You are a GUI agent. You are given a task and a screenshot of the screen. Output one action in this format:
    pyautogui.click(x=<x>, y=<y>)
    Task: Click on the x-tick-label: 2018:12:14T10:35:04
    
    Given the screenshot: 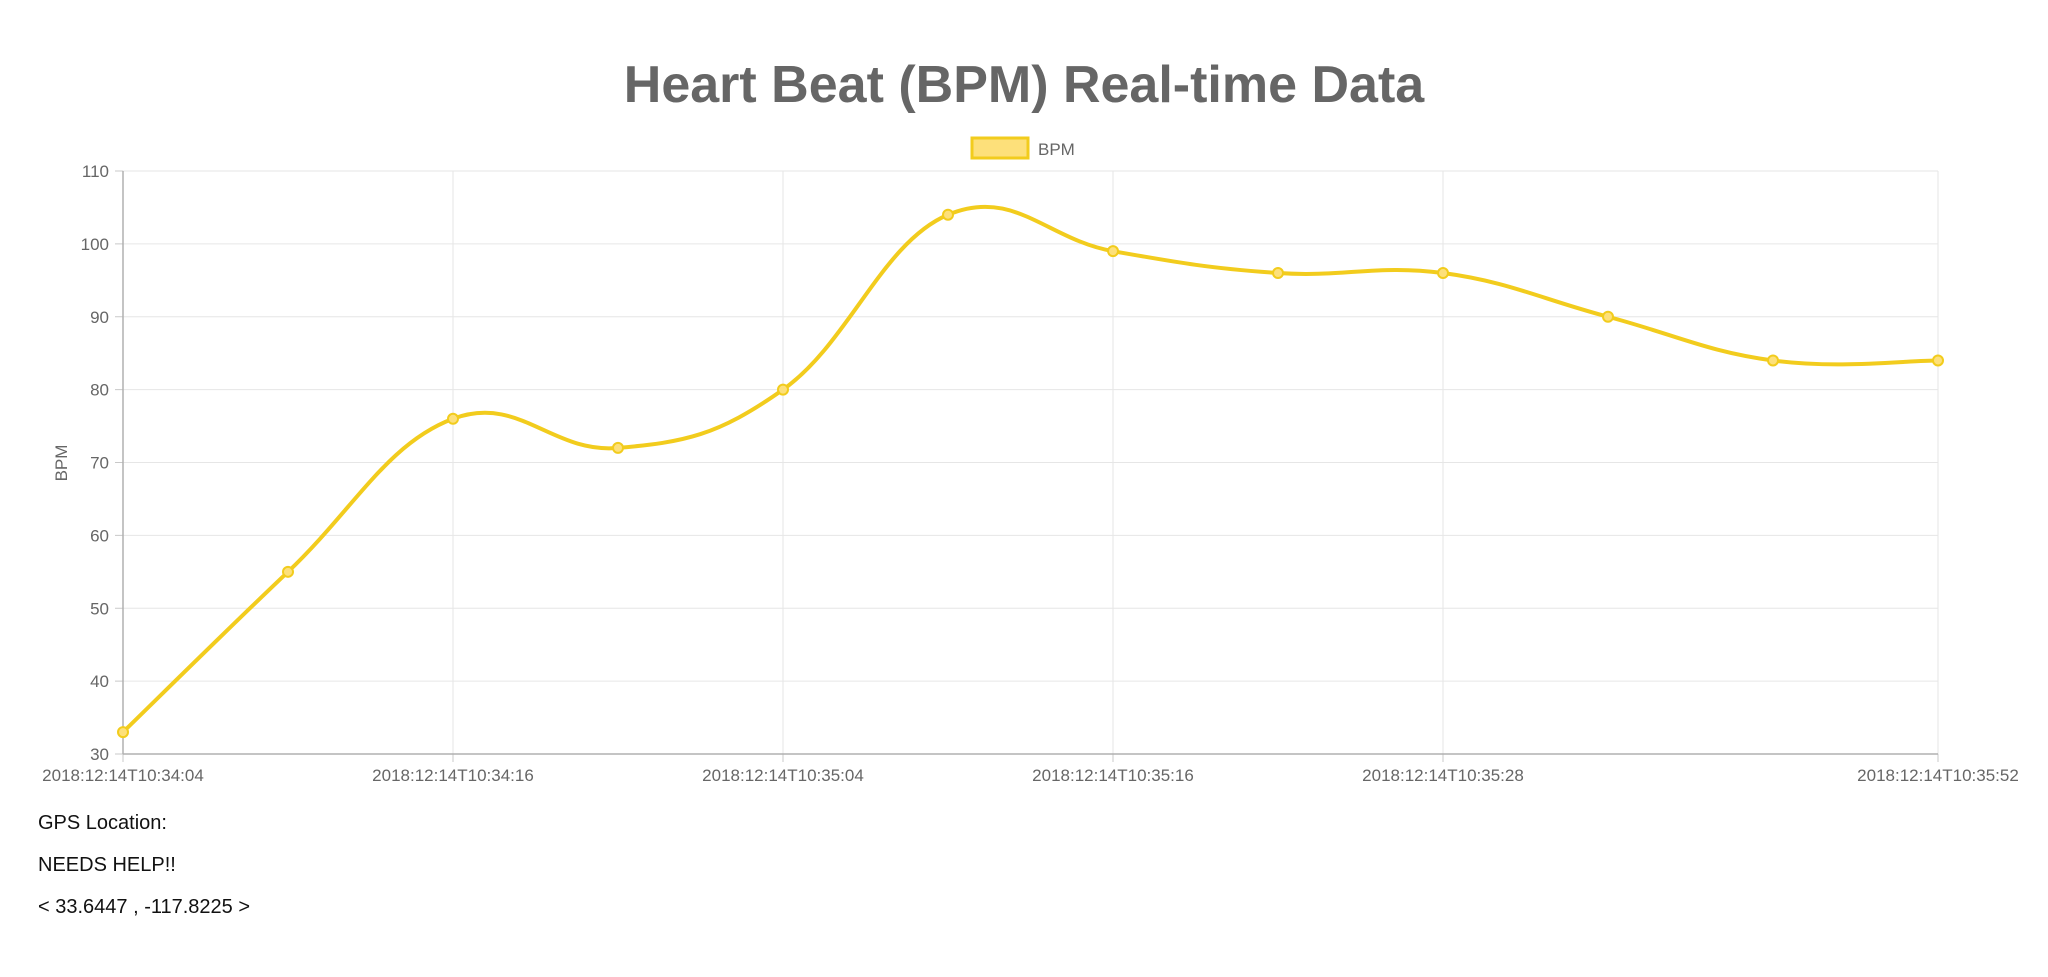 What is the action you would take?
    pyautogui.click(x=783, y=775)
    